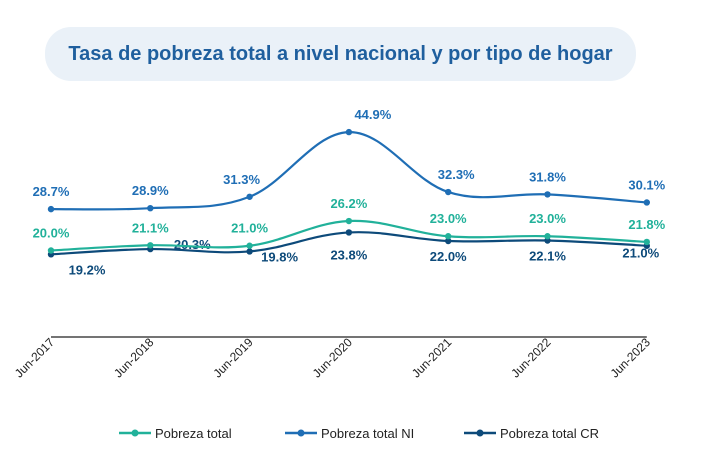  Describe the element at coordinates (192, 244) in the screenshot. I see `data-label-cr: 20.3%` at that location.